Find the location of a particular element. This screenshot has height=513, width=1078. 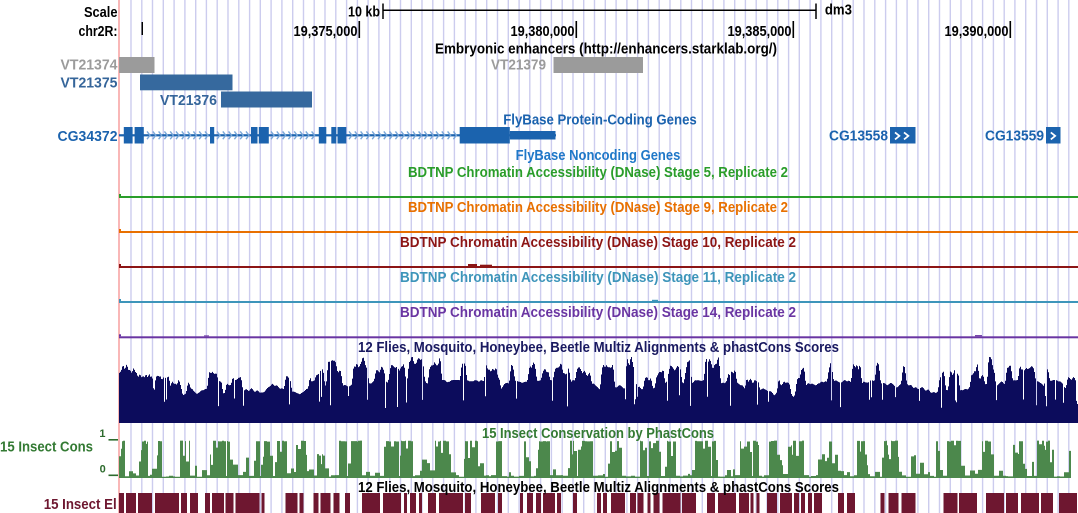

svg-text: 1 is located at coordinates (102, 434).